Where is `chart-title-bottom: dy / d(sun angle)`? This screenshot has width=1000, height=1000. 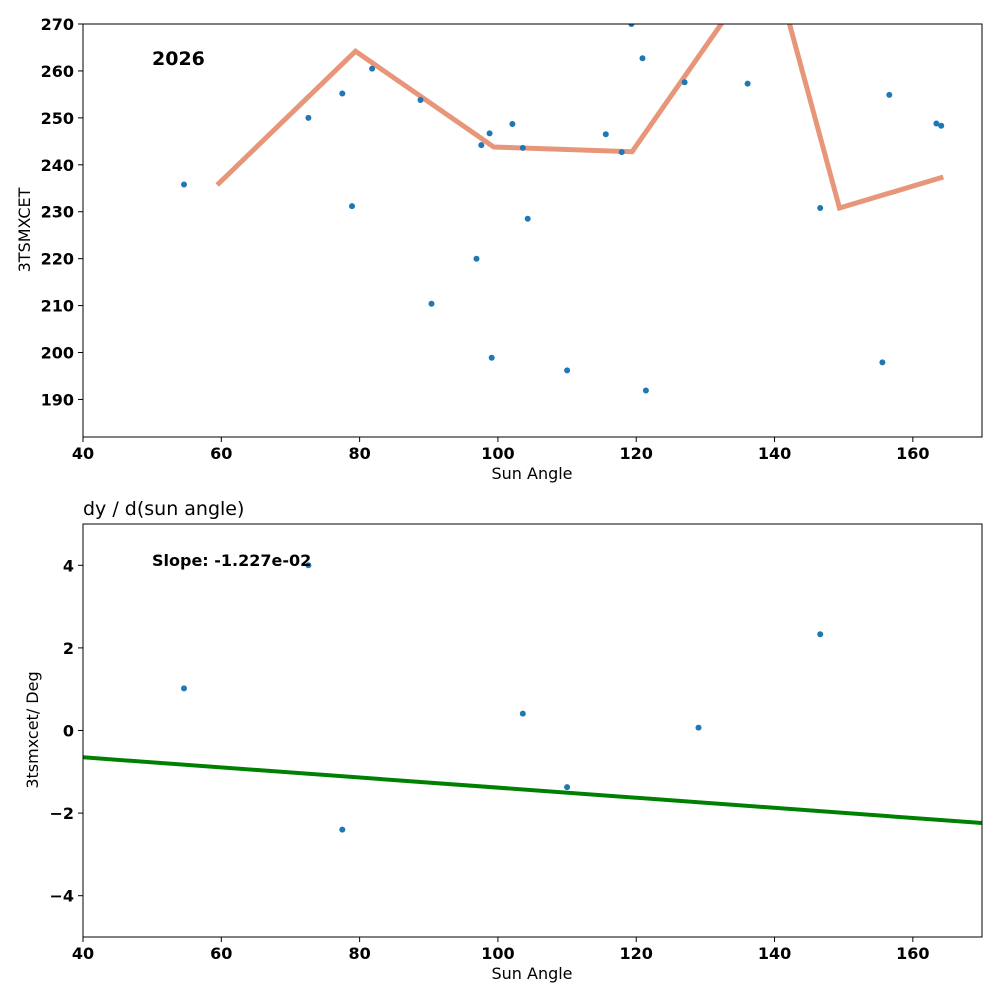 chart-title-bottom: dy / d(sun angle) is located at coordinates (163, 509).